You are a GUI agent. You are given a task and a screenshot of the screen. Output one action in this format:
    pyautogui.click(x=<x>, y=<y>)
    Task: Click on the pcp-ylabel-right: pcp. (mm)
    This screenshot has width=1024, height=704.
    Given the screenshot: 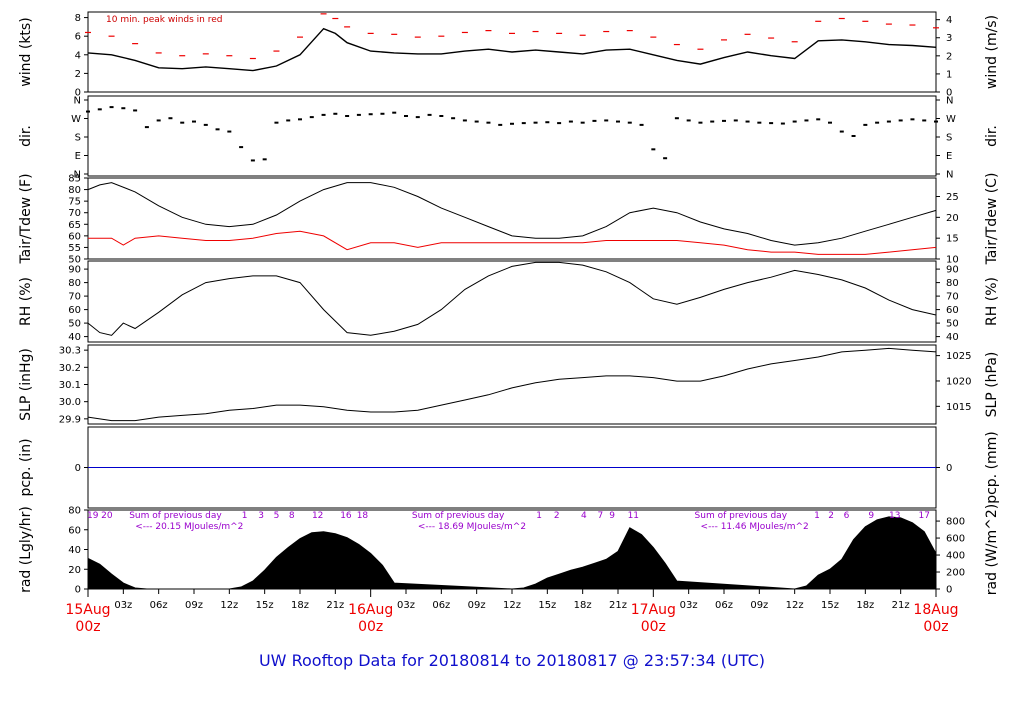 What is the action you would take?
    pyautogui.click(x=992, y=467)
    